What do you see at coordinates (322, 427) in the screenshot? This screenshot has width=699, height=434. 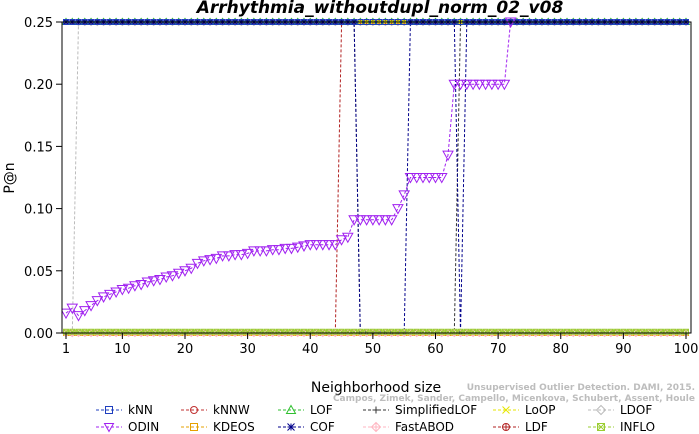 I see `legend-label: COF` at bounding box center [322, 427].